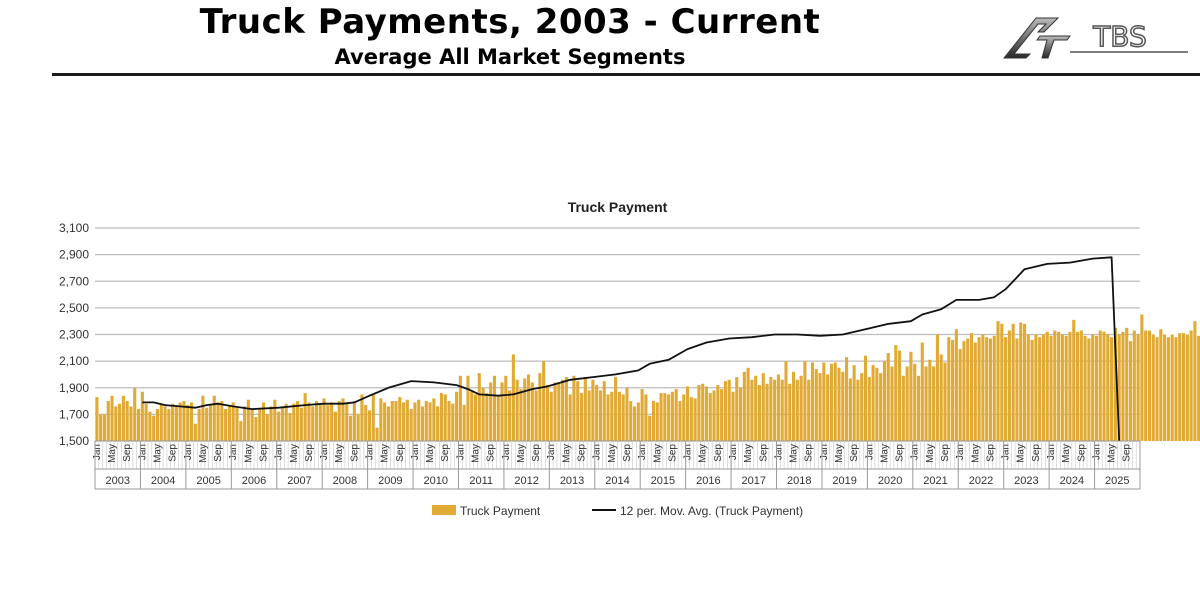 The image size is (1200, 594). I want to click on y-tick-label: 2,900, so click(74, 255).